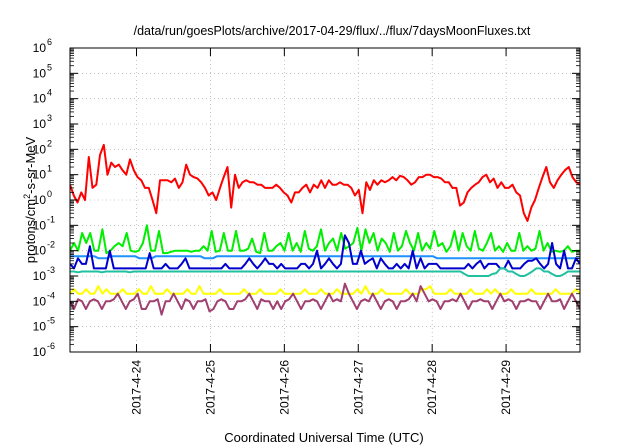 This screenshot has height=448, width=640. Describe the element at coordinates (51, 346) in the screenshot. I see `y-tick-exponent: -6` at that location.